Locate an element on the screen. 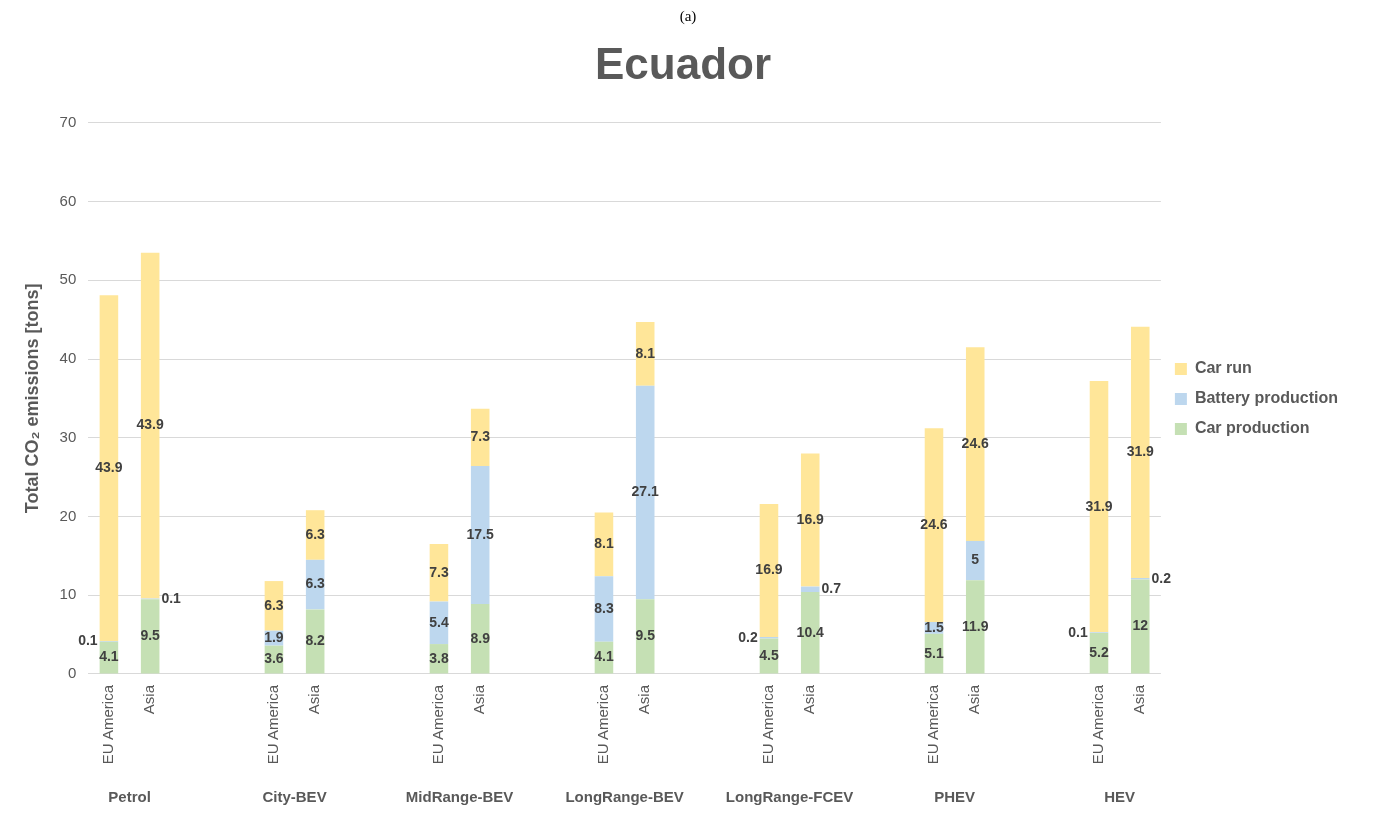 This screenshot has height=837, width=1379. data-label: 1.9 is located at coordinates (274, 637).